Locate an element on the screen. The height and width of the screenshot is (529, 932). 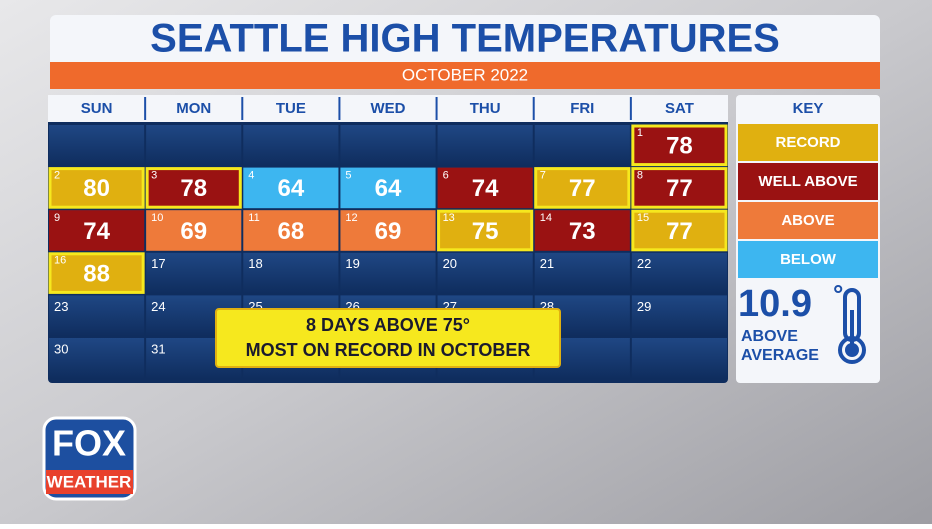
day-number: 23 is located at coordinates (61, 306).